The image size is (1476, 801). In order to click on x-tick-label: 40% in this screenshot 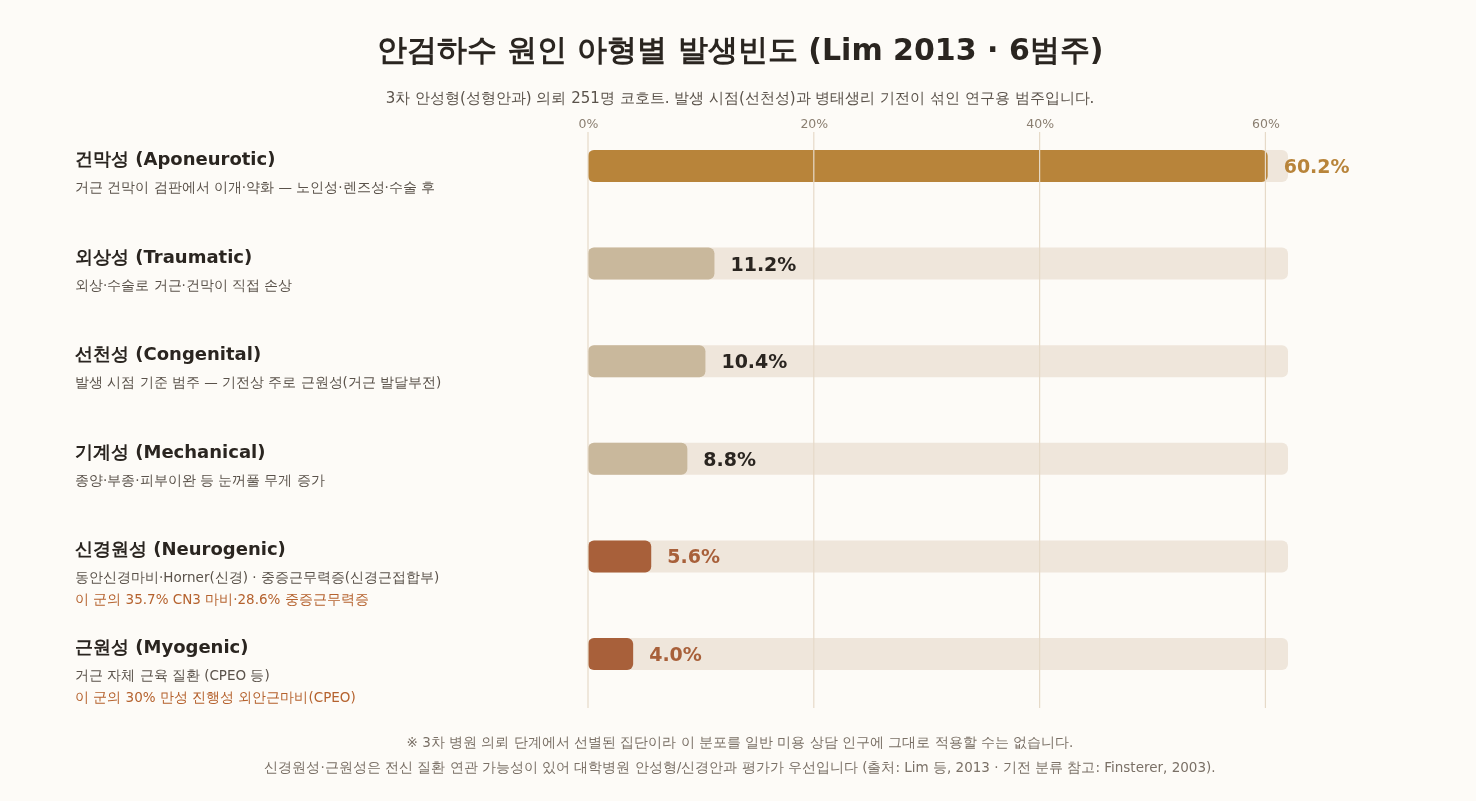, I will do `click(1040, 123)`.